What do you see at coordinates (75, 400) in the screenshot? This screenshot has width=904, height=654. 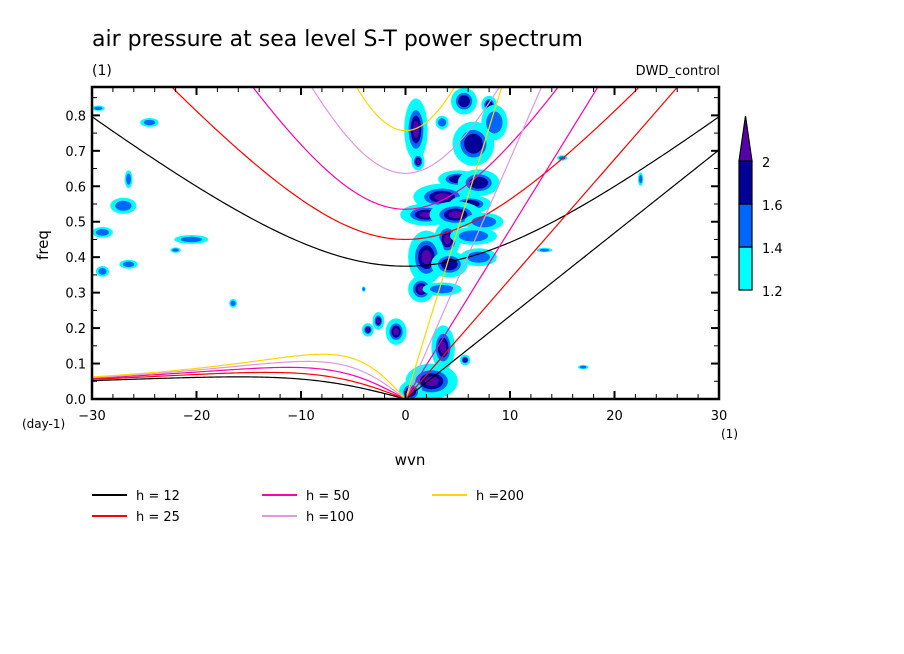 I see `y-tick-label: 0.0` at bounding box center [75, 400].